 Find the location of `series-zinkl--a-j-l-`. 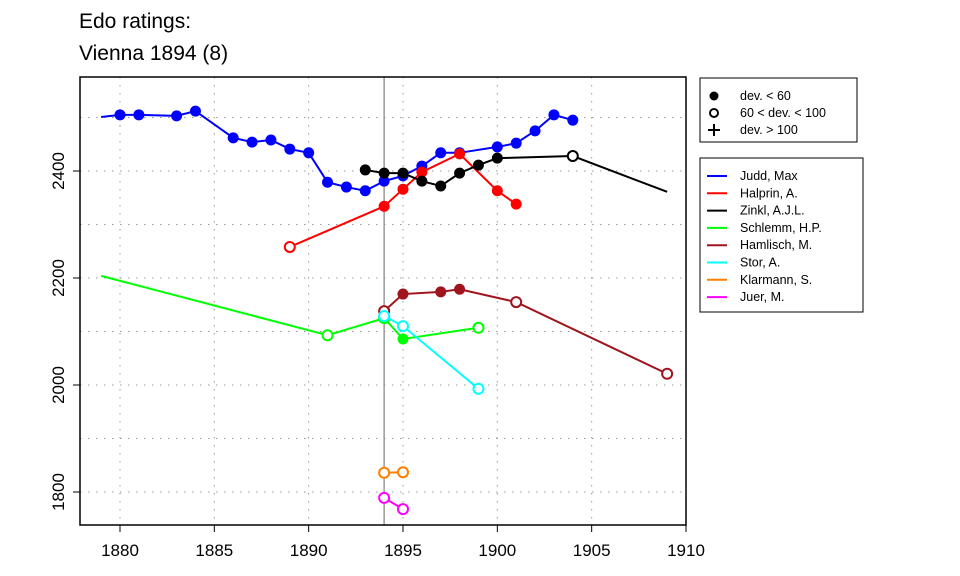

series-zinkl--a-j-l- is located at coordinates (513, 171).